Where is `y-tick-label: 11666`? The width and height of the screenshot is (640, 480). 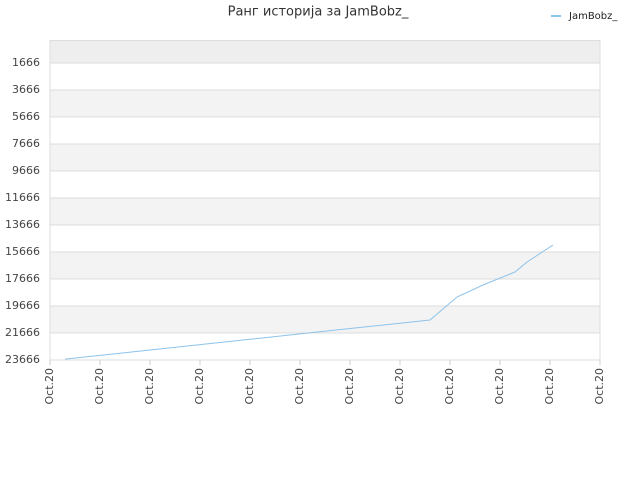 y-tick-label: 11666 is located at coordinates (22, 197).